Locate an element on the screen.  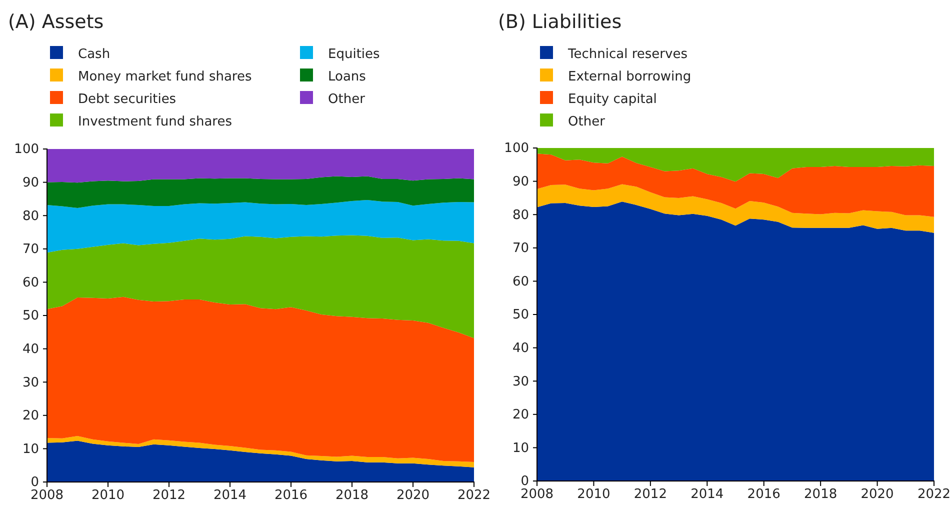
legend-label: Debt securities is located at coordinates (127, 99).